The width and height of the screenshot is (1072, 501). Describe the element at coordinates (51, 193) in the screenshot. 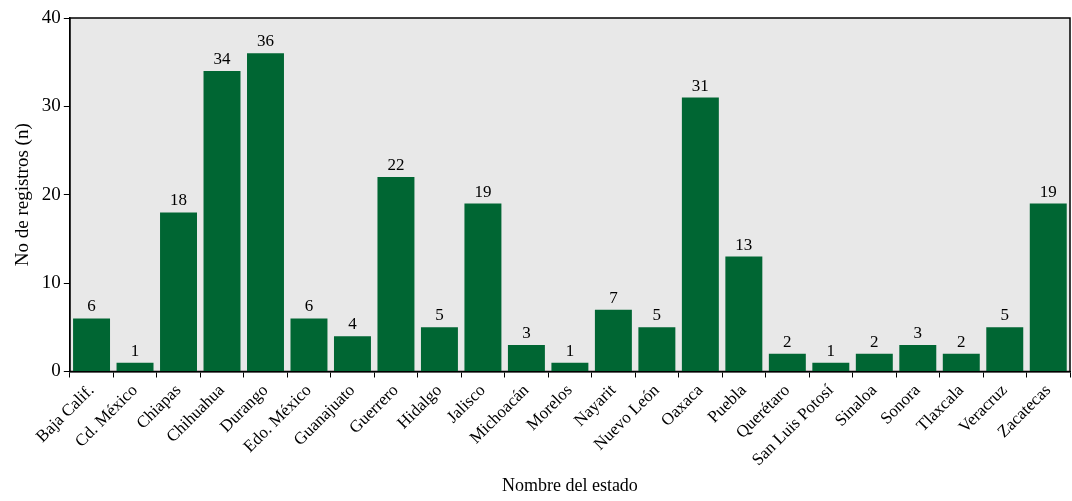

I see `y-tick-label: 20` at that location.